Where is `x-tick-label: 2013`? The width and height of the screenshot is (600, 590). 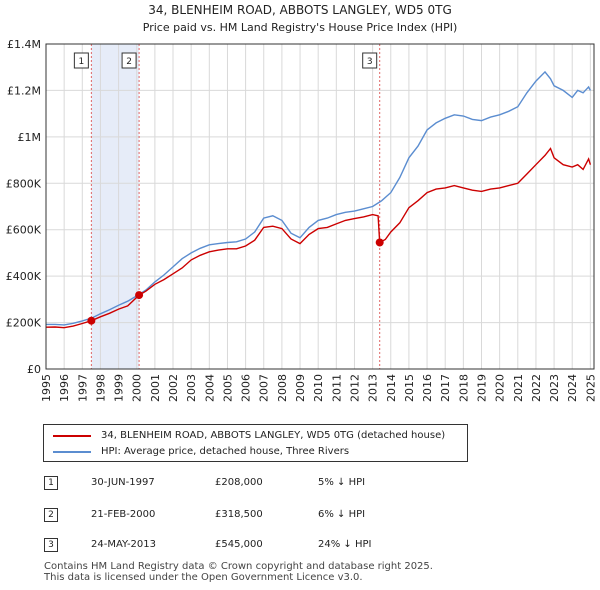
x-tick-label: 2013 is located at coordinates (373, 388).